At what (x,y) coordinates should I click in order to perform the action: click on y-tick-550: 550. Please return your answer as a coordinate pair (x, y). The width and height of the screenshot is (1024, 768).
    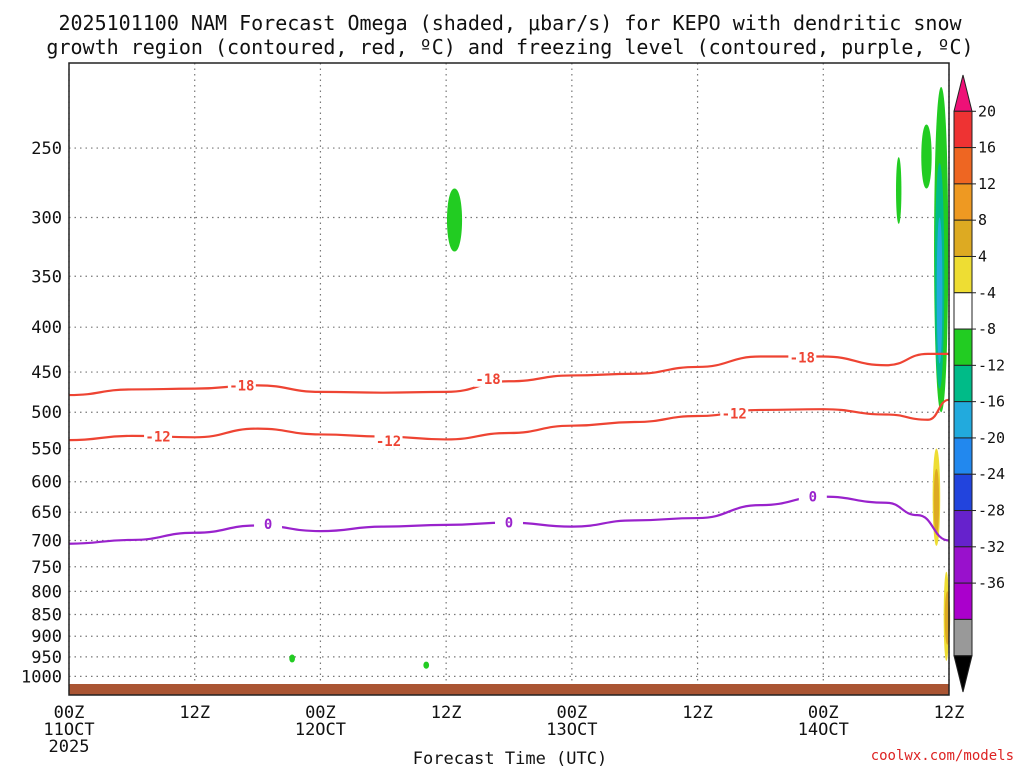
    Looking at the image, I should click on (46, 450).